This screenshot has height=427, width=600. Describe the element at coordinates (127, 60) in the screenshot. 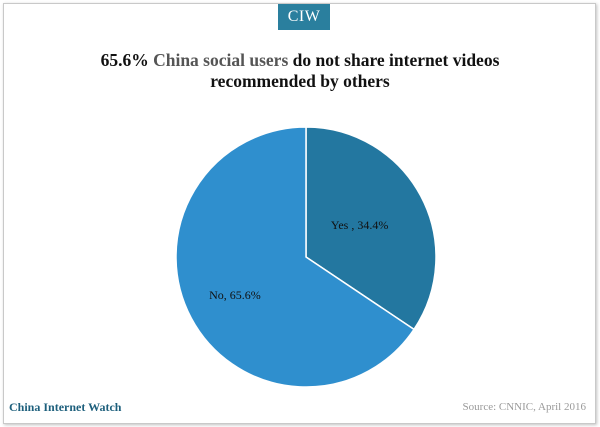

I see `title-part1: 65.6%` at that location.